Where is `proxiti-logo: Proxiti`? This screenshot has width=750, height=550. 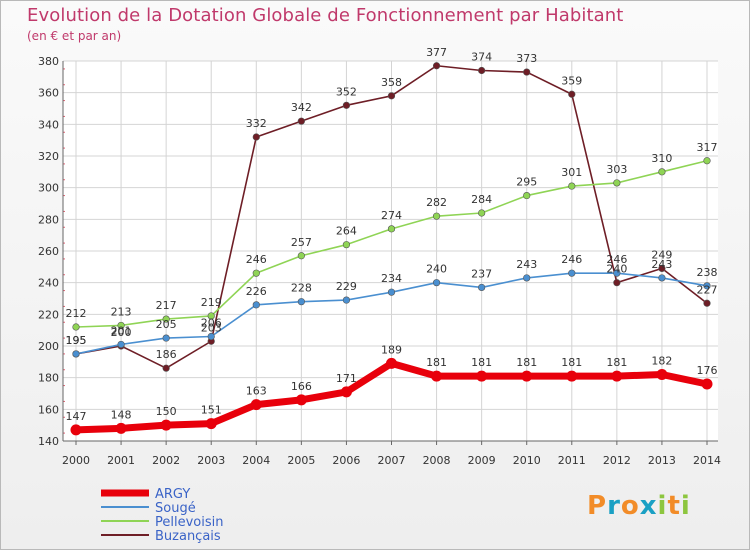 proxiti-logo: Proxiti is located at coordinates (639, 506).